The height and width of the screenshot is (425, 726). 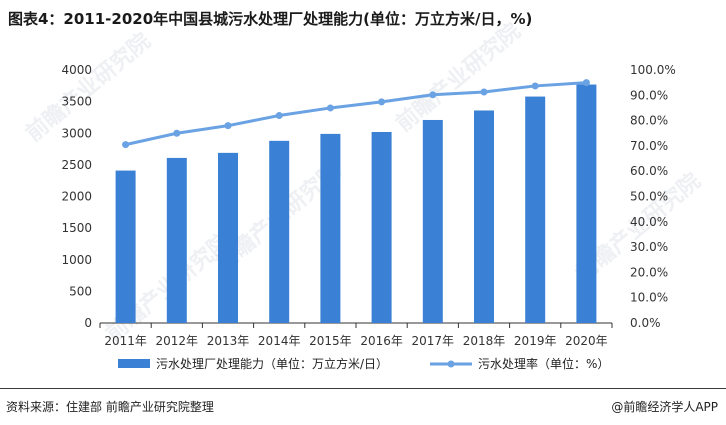 I want to click on y-left-tick-label: 3000, so click(x=76, y=133).